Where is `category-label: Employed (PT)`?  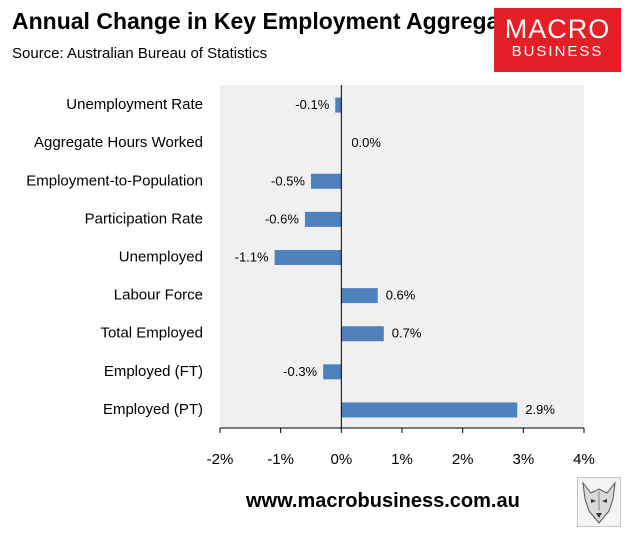 category-label: Employed (PT) is located at coordinates (153, 409).